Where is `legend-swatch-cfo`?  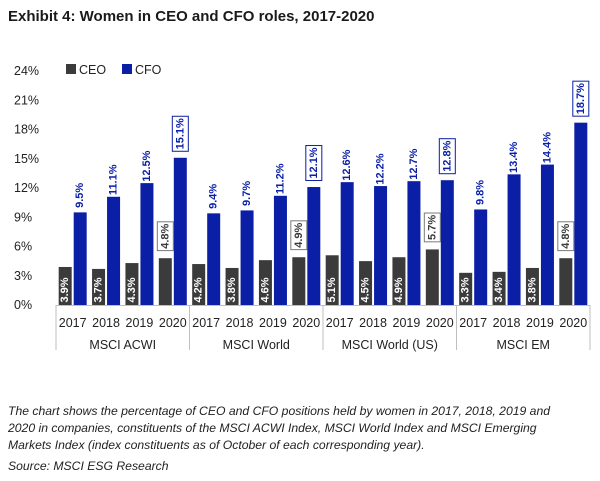
legend-swatch-cfo is located at coordinates (127, 69).